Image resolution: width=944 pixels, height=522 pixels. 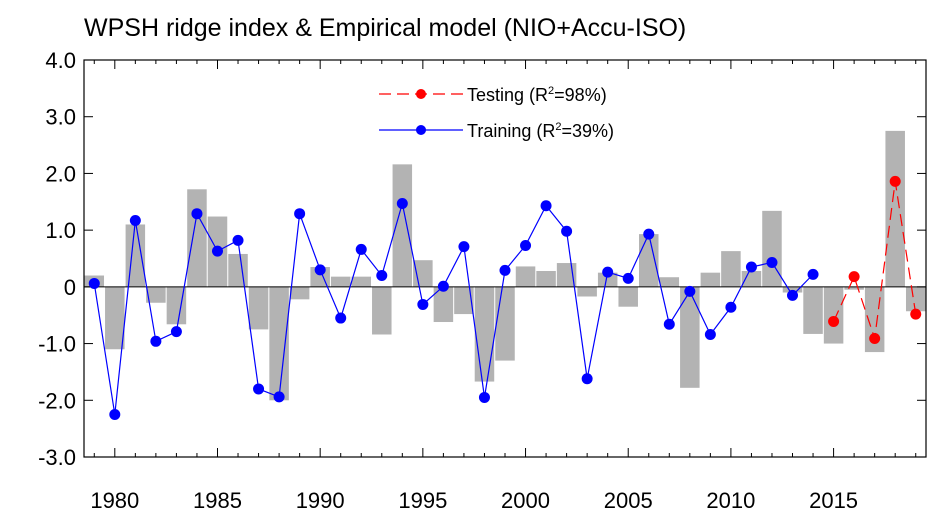 I want to click on training-point-2009, so click(x=710, y=334).